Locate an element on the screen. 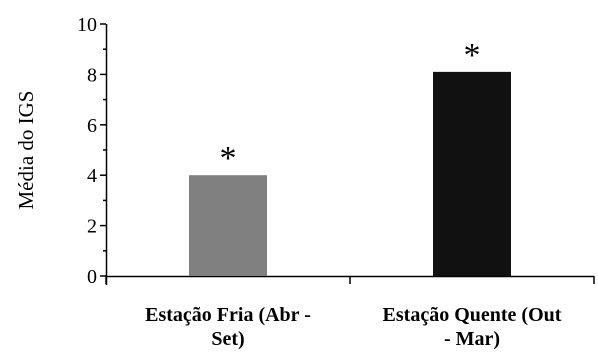  category-label: Set) is located at coordinates (227, 339).